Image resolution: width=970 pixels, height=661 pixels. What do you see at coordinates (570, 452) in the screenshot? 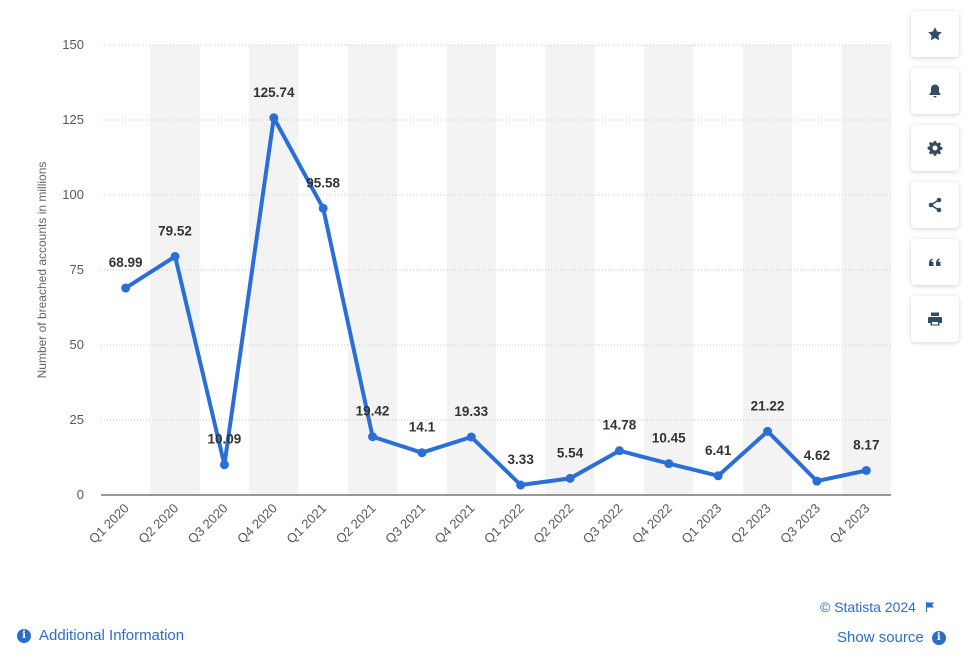
I see `data-label: 5.54` at bounding box center [570, 452].